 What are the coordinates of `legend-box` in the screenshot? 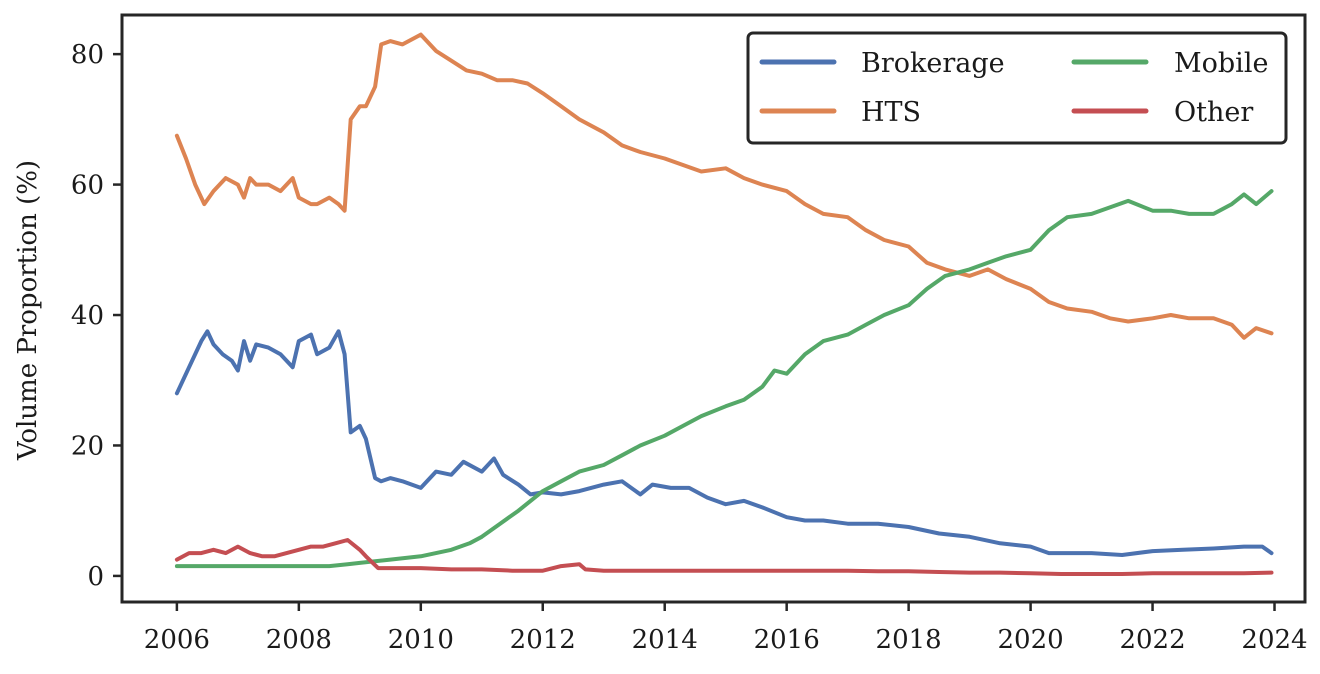 It's located at (1017, 88).